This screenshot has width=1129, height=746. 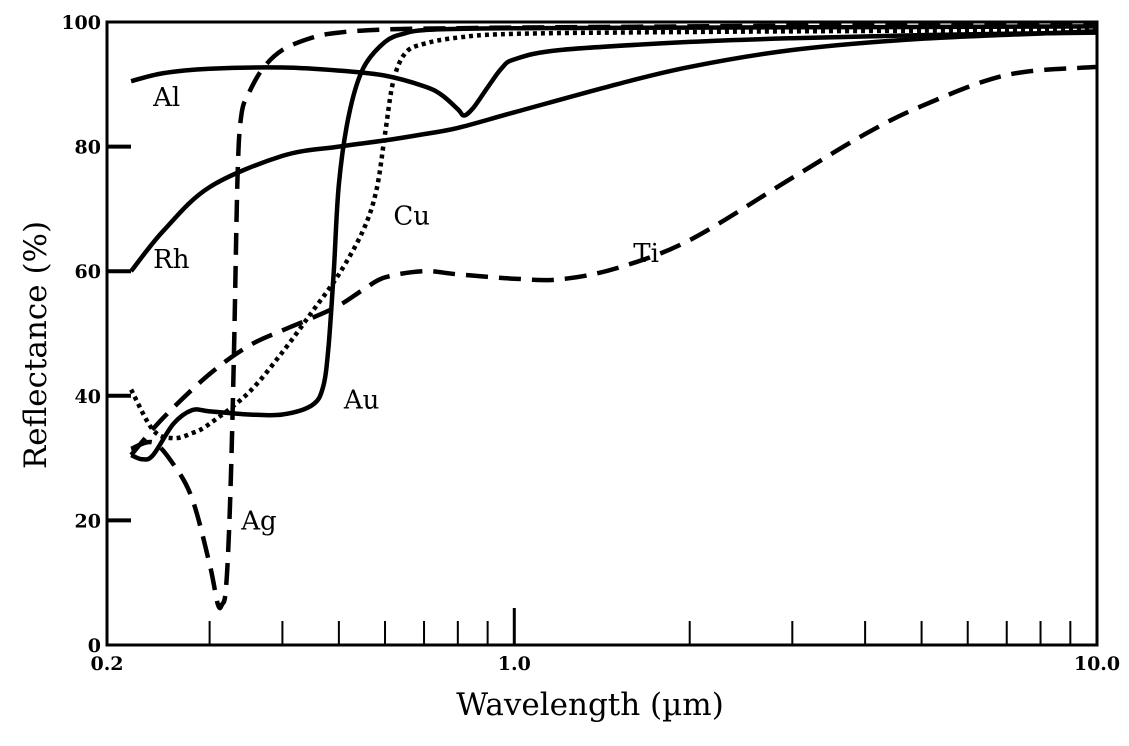 What do you see at coordinates (590, 705) in the screenshot?
I see `x-axis-title: Wavelength (µm)` at bounding box center [590, 705].